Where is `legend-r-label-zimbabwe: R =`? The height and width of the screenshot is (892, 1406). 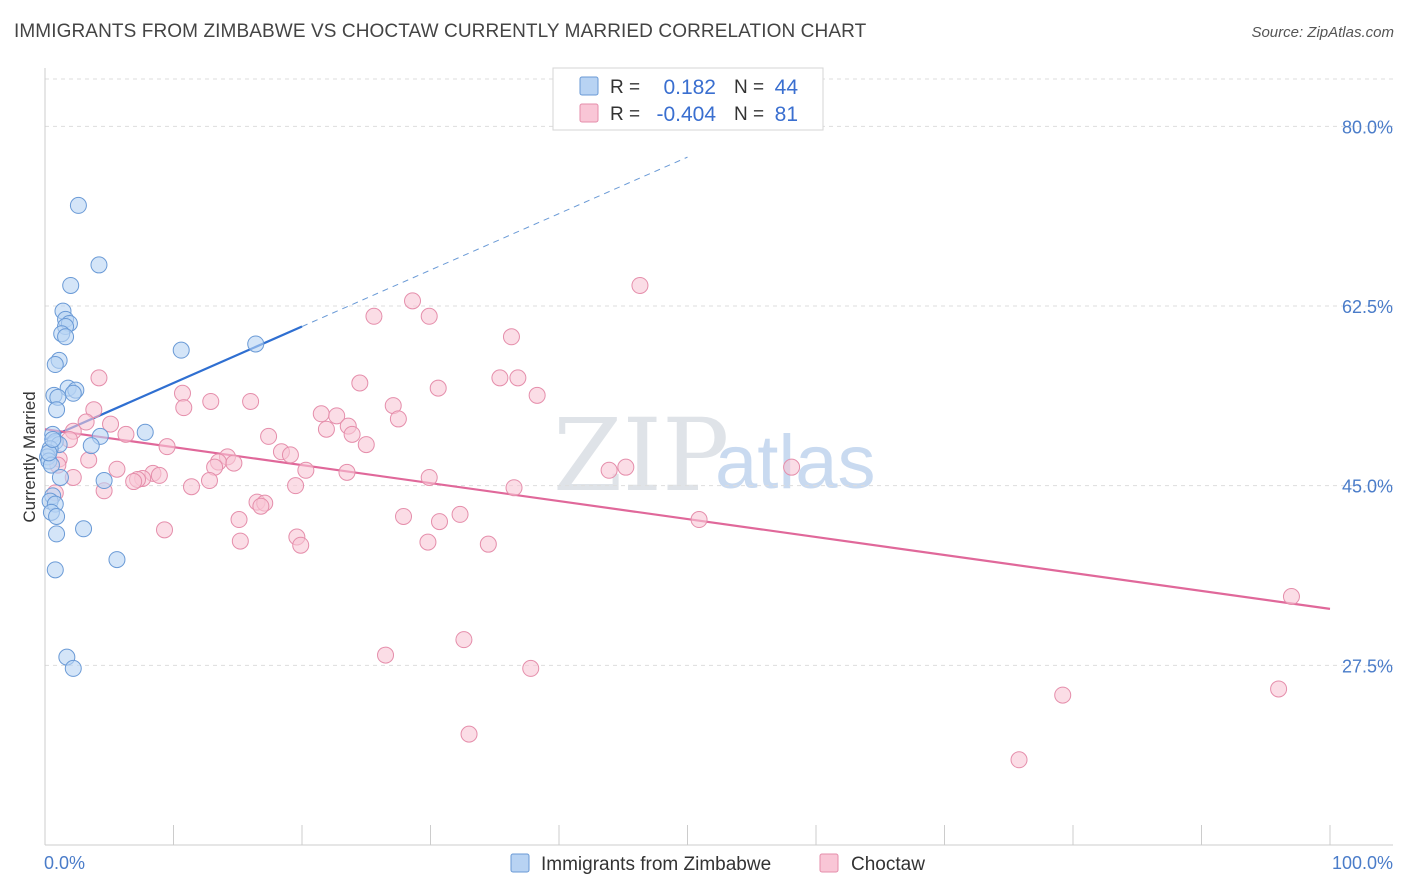 legend-r-label-zimbabwe: R = is located at coordinates (625, 87).